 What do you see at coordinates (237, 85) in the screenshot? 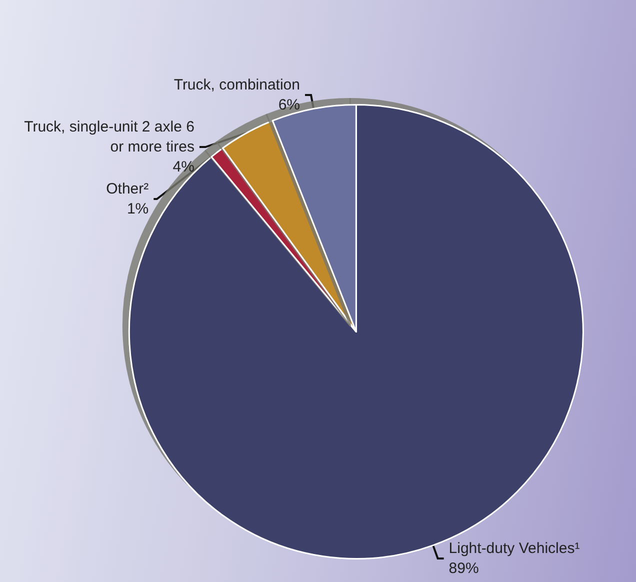
I see `slice-label: Truck, combination` at bounding box center [237, 85].